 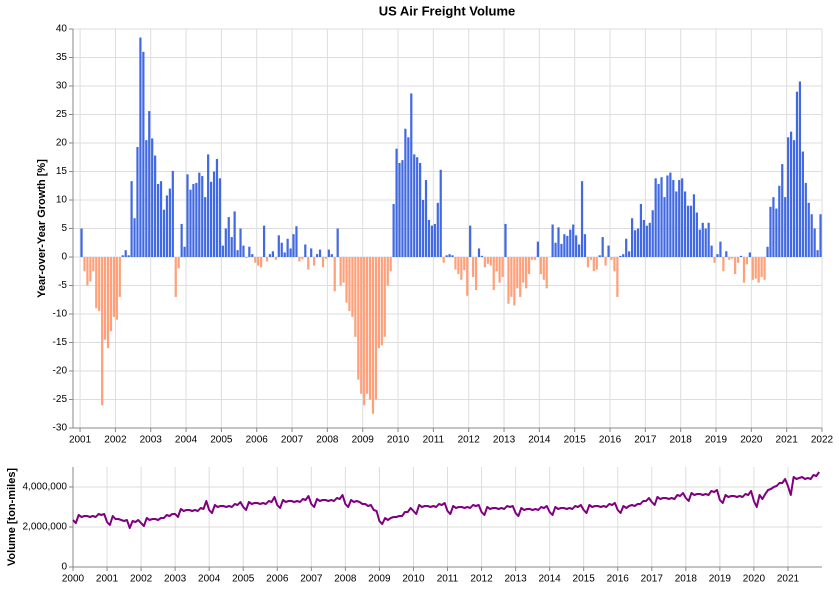 I want to click on y-tick-label: -5, so click(x=62, y=285).